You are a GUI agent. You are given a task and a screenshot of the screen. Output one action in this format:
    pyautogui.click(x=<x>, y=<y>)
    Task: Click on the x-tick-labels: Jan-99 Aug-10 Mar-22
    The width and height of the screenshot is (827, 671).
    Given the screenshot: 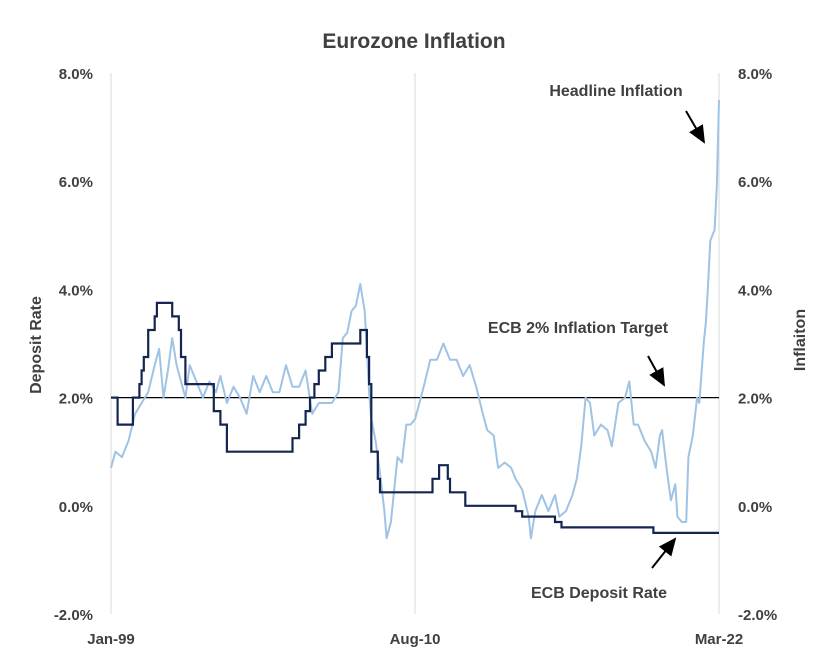 What is the action you would take?
    pyautogui.click(x=415, y=639)
    